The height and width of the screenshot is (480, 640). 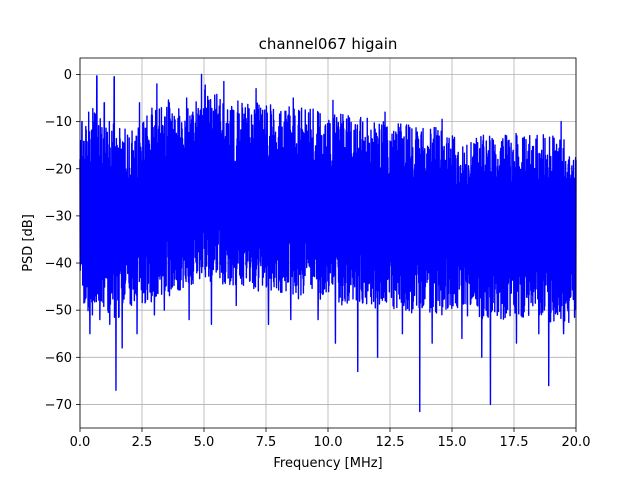 I want to click on y-axis-label: PSD [dB], so click(x=28, y=243).